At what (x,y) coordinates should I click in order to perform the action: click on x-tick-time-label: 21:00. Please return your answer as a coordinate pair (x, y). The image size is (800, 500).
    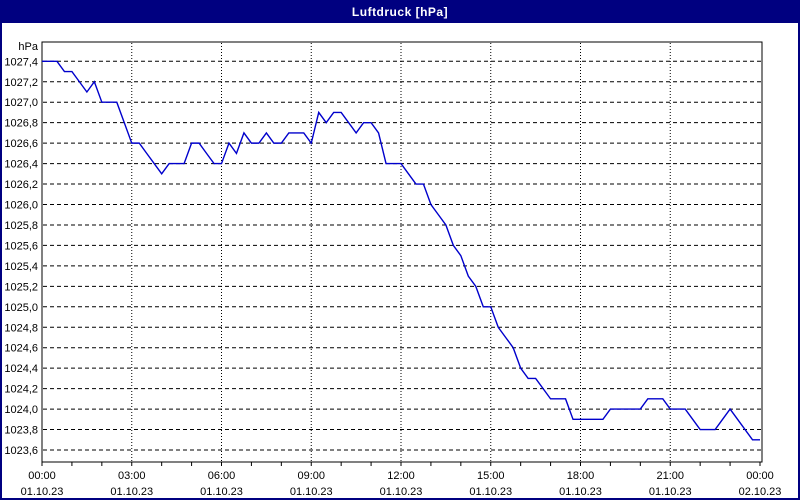
    Looking at the image, I should click on (670, 476).